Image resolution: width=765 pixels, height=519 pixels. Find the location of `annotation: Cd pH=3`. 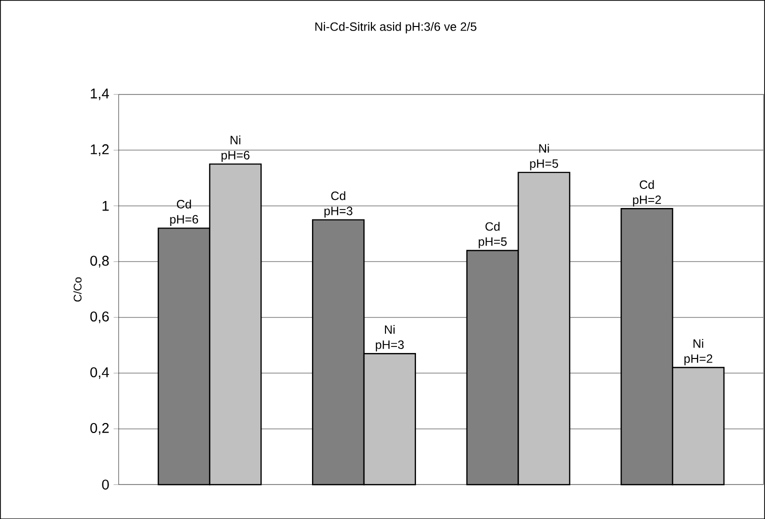

annotation: Cd pH=3 is located at coordinates (338, 204).